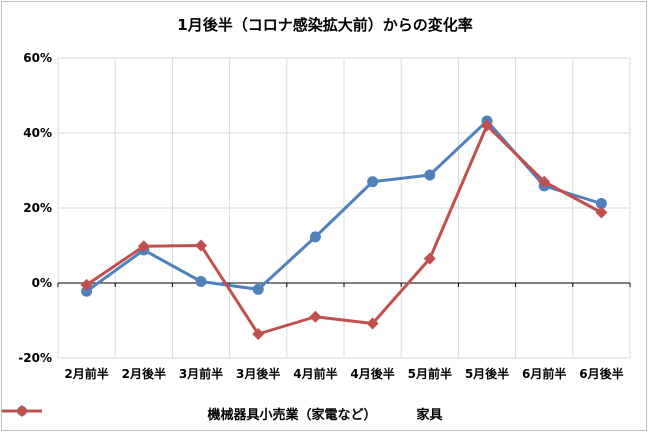 The height and width of the screenshot is (434, 650). I want to click on x-tick-label: 5月前半, so click(430, 373).